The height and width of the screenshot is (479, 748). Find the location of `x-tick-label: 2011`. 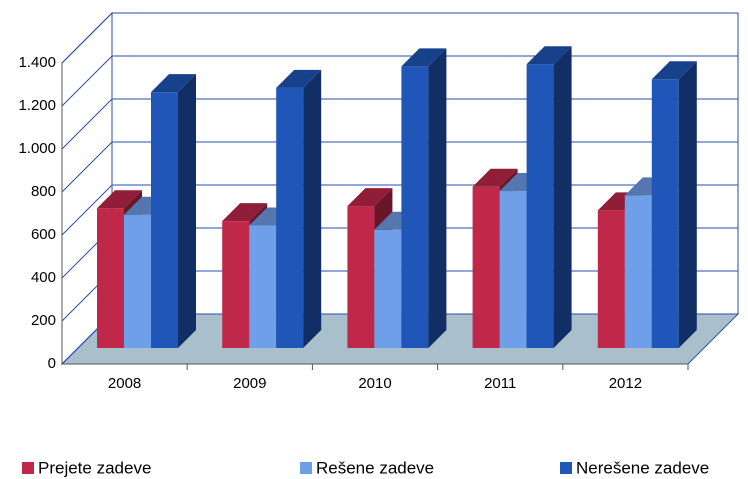

x-tick-label: 2011 is located at coordinates (500, 383).